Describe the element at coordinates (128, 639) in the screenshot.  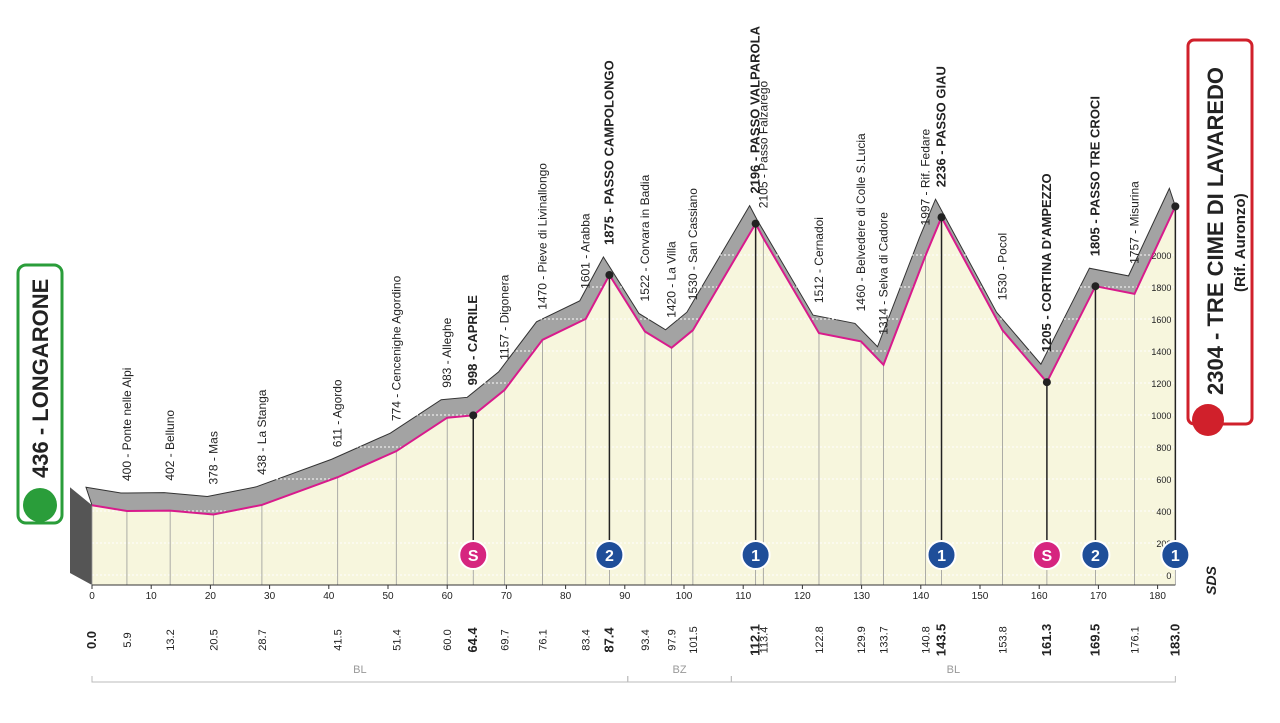
I see `km-label: 5.9` at that location.